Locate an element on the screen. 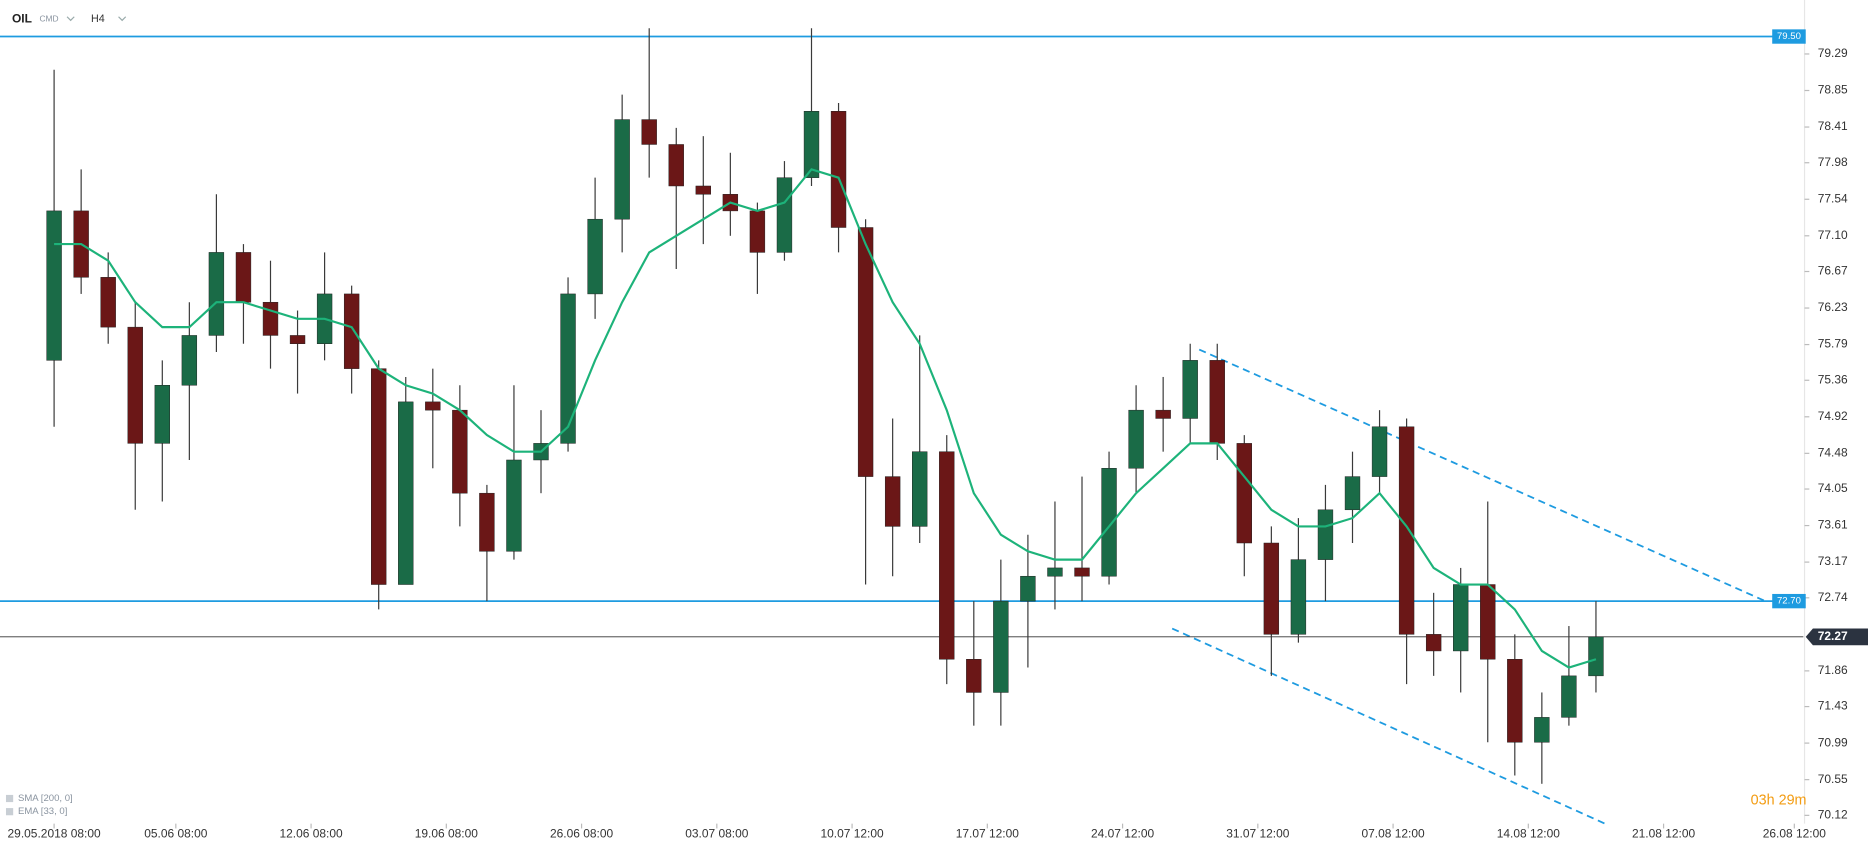 This screenshot has height=844, width=1868. x-tick-label: 03.07 08:00 is located at coordinates (717, 834).